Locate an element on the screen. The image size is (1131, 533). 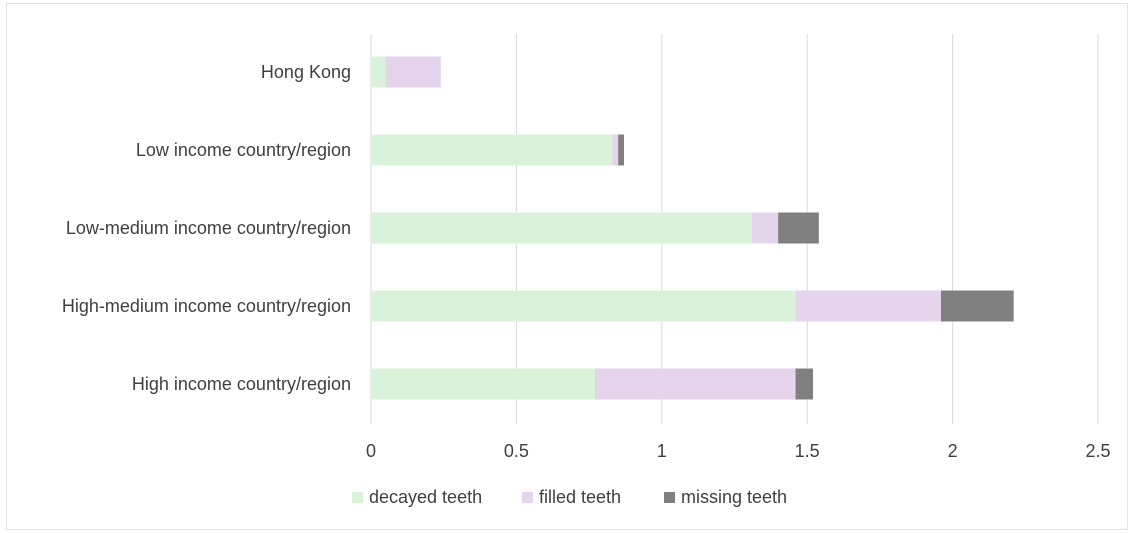
x-tick-label-4: 2 is located at coordinates (953, 451).